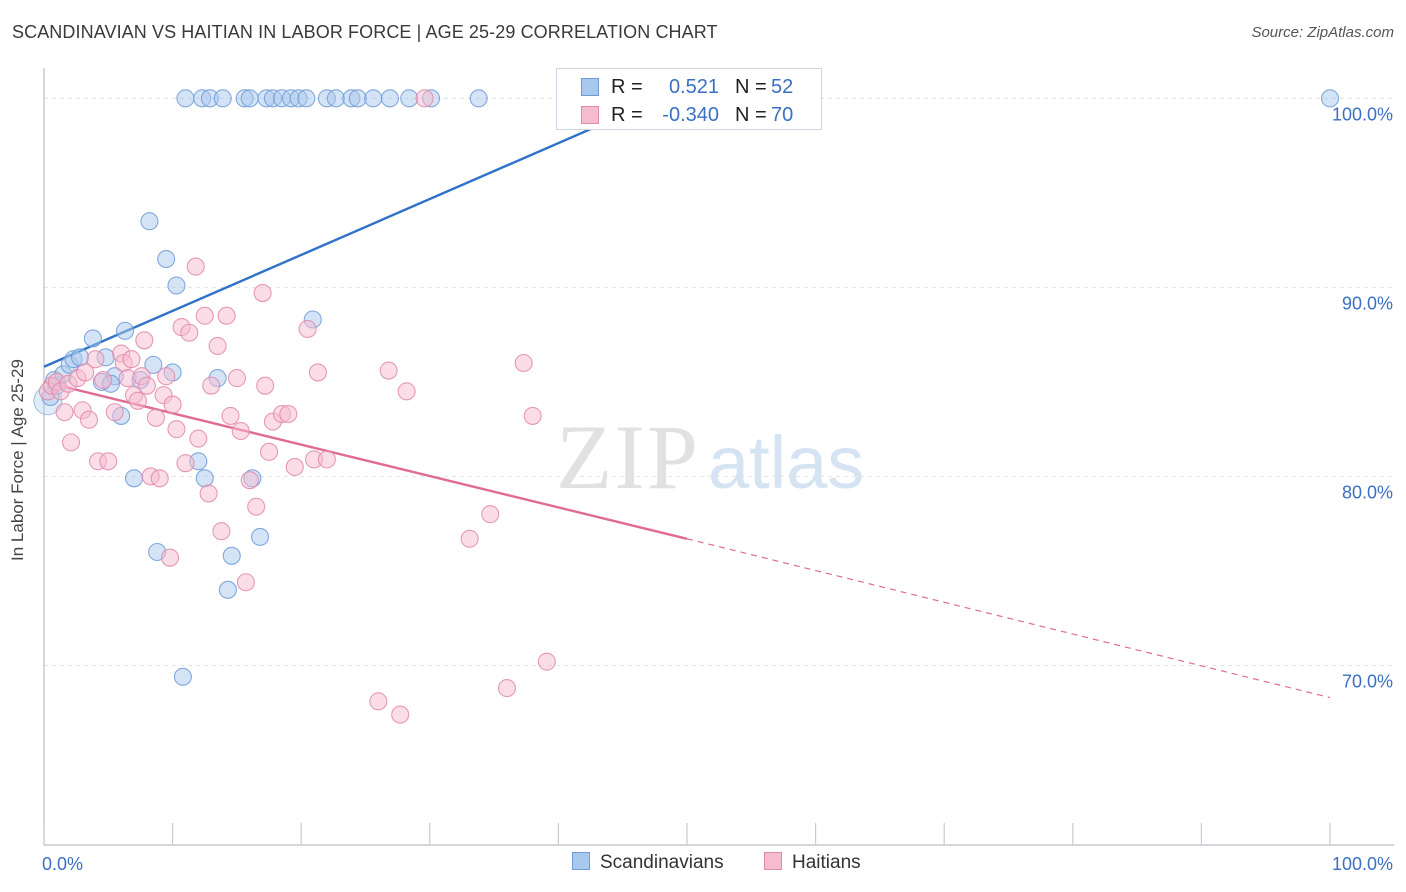 The width and height of the screenshot is (1406, 892). I want to click on legend-item-haitians: Haitians, so click(812, 863).